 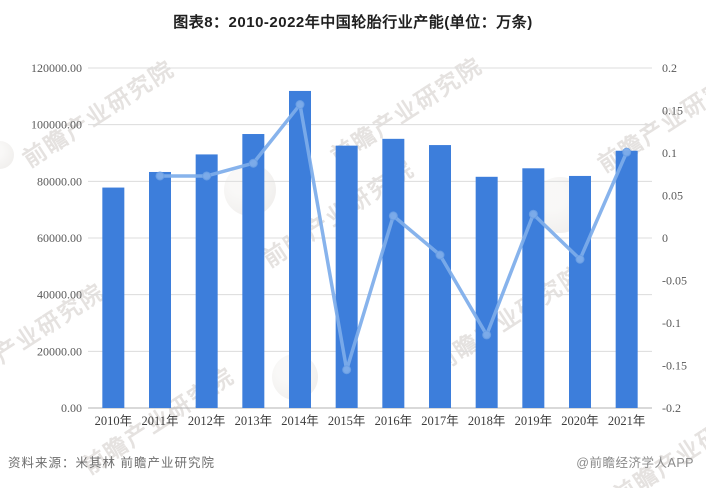 I want to click on right-axis-label--0.05: -0.05, so click(x=674, y=281).